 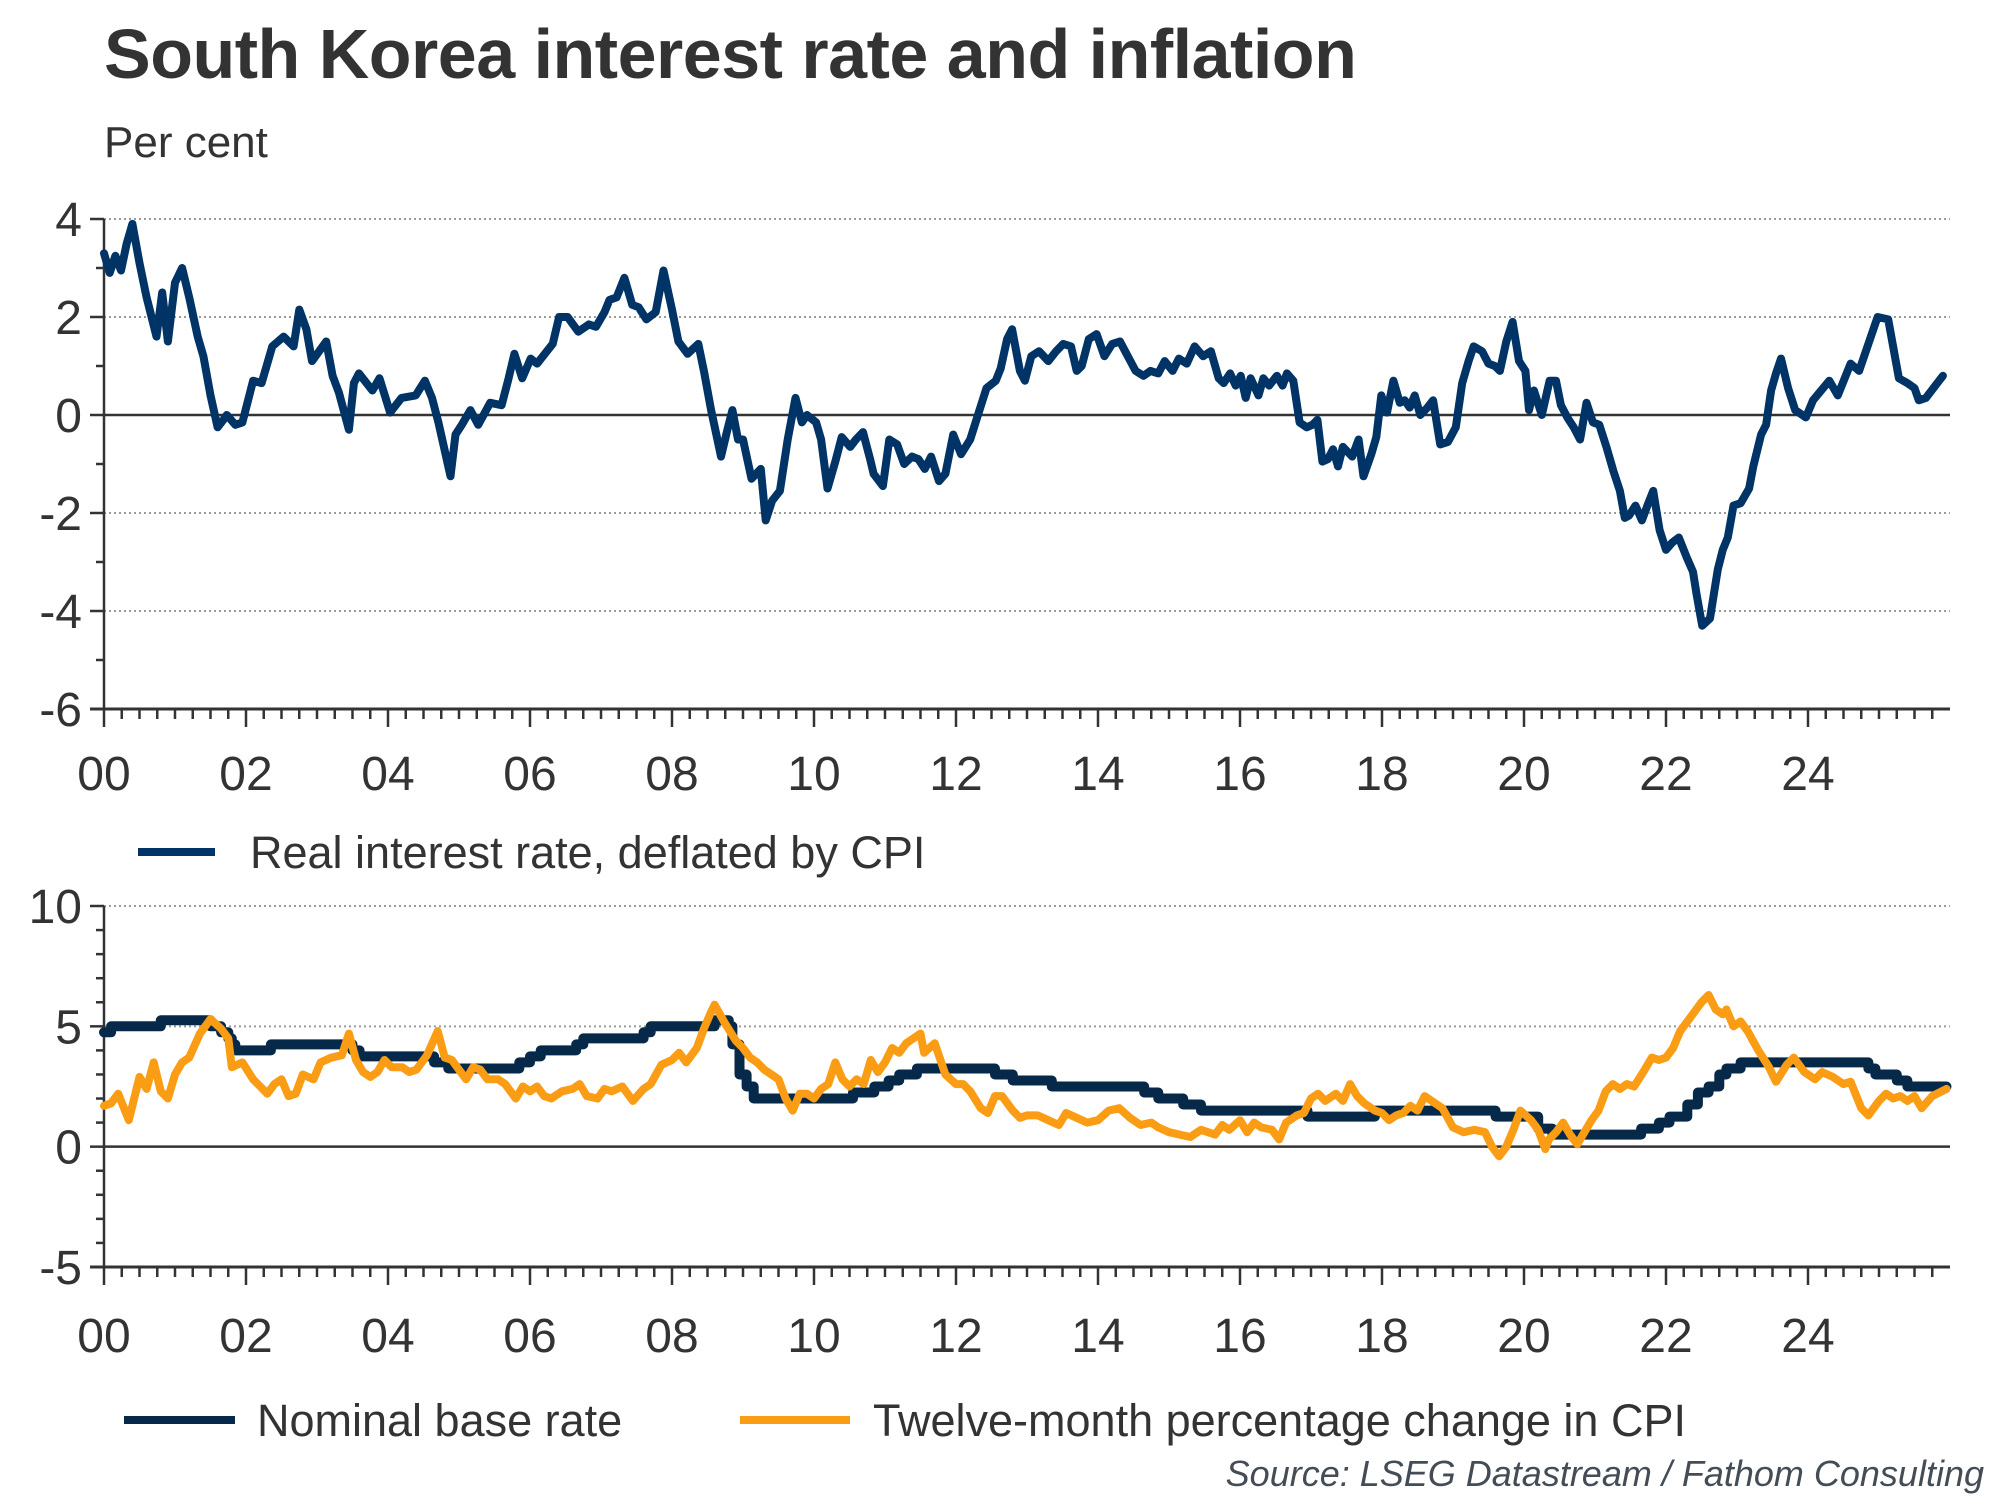 I want to click on y-tick-label: 4, so click(x=68, y=220).